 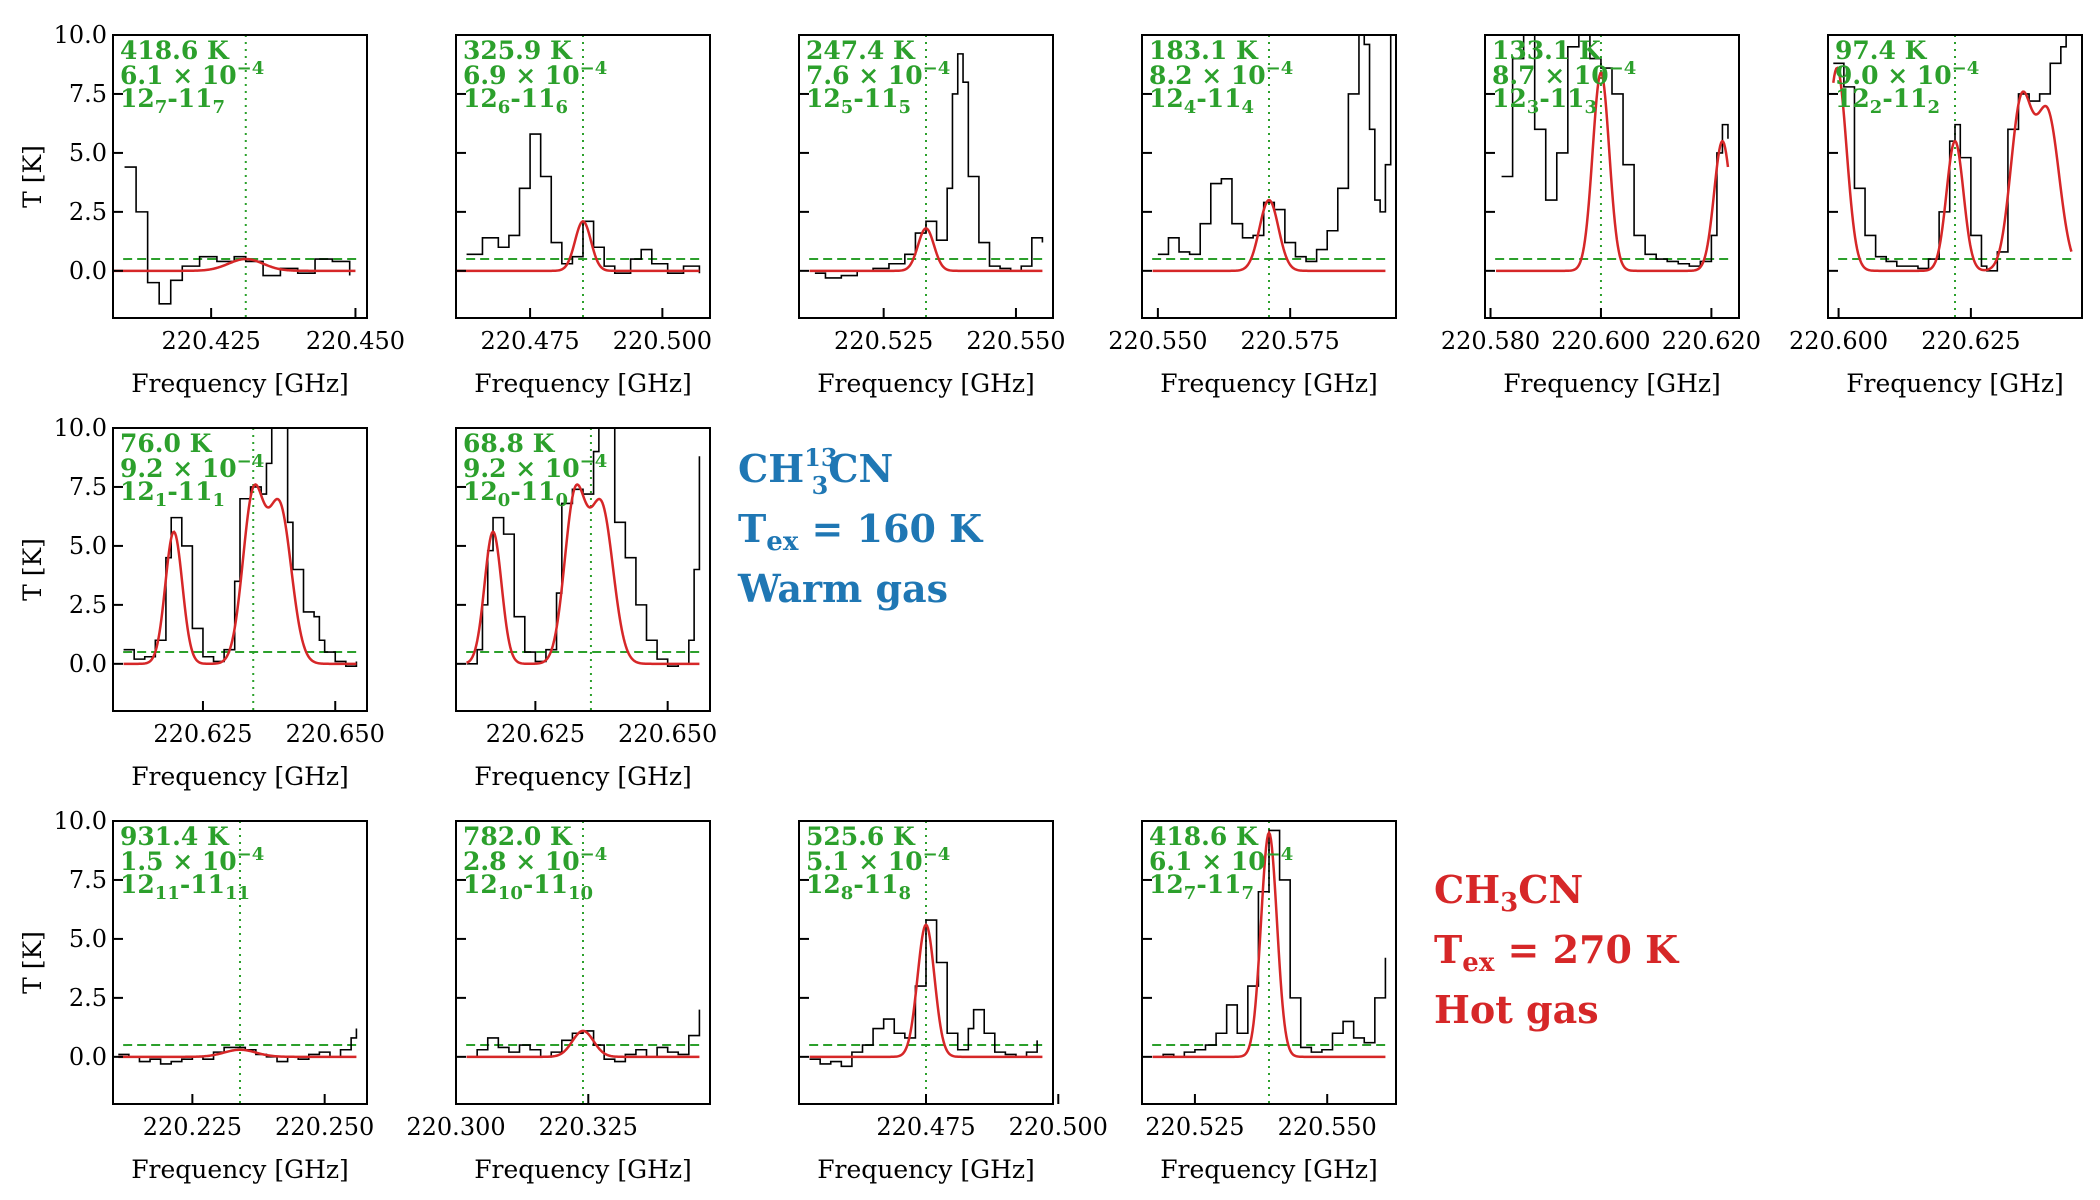 What do you see at coordinates (1544, 101) in the screenshot?
I see `transition-label: 123-113` at bounding box center [1544, 101].